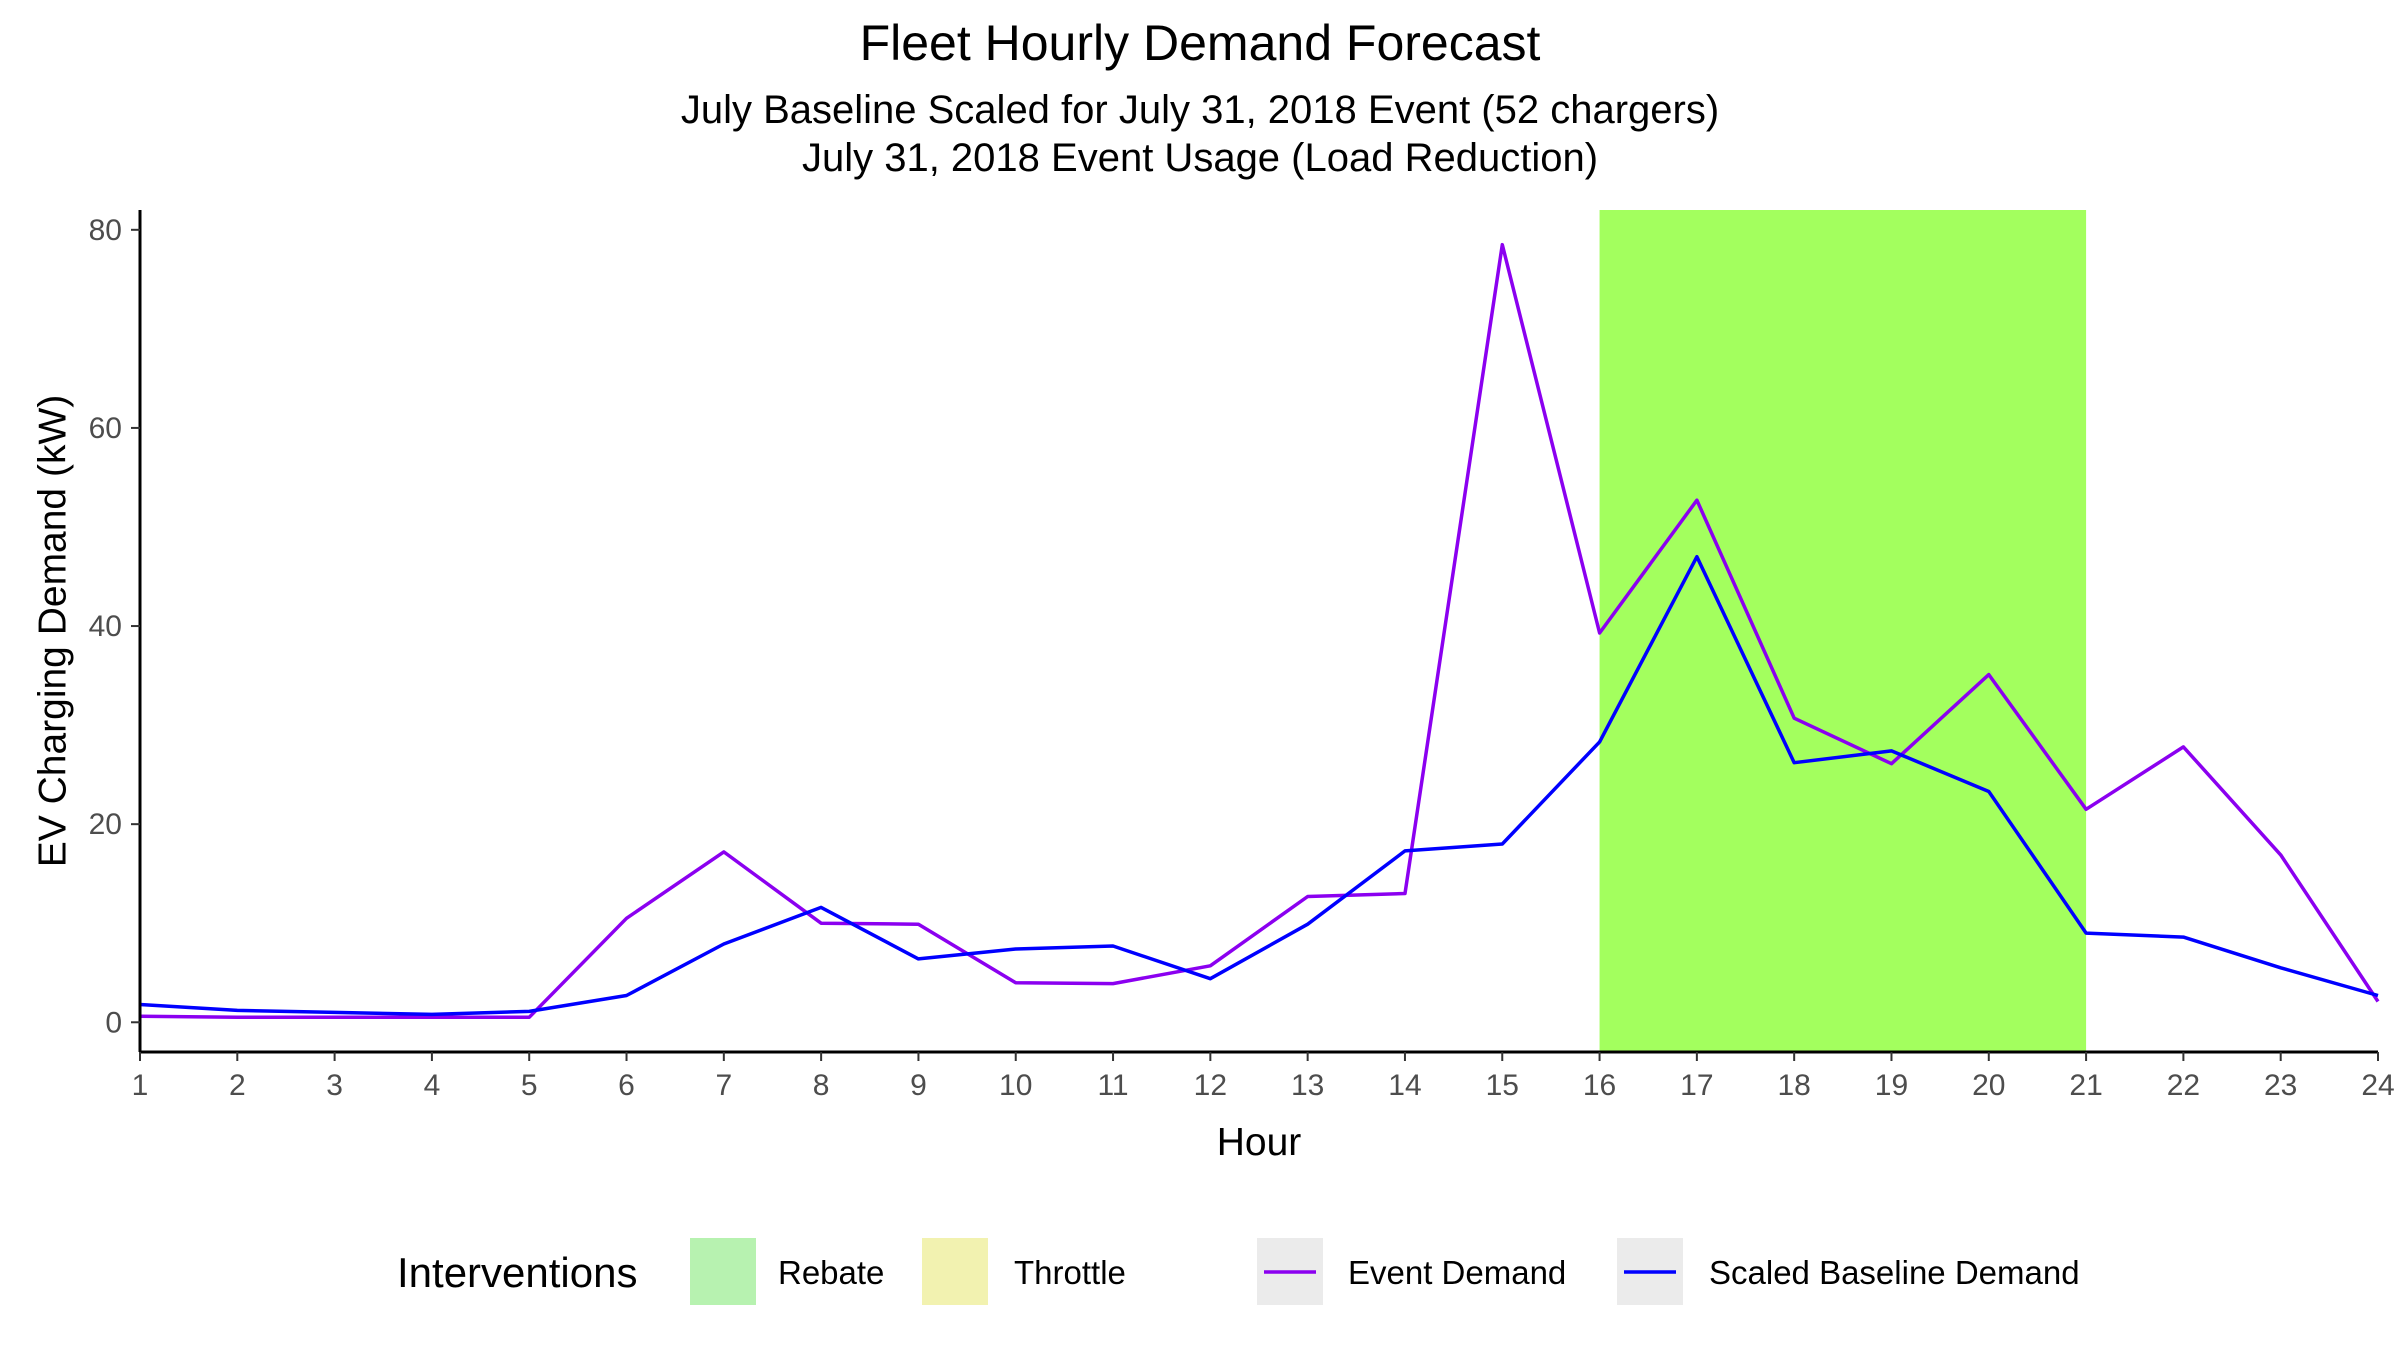 The height and width of the screenshot is (1350, 2400). I want to click on x-tick-label-20: 20, so click(1988, 1085).